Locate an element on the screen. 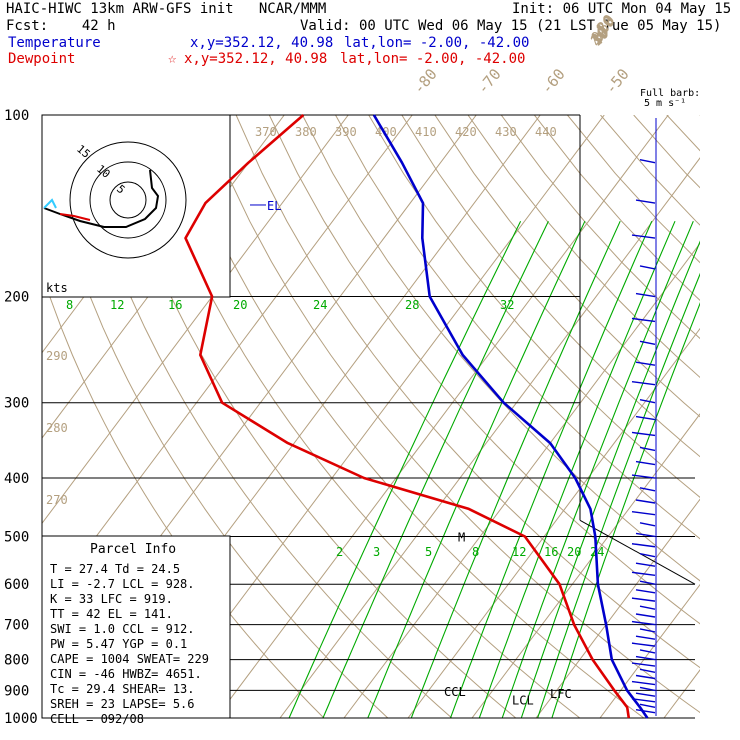 Image resolution: width=740 pixels, height=740 pixels. m-label: M is located at coordinates (461, 537).